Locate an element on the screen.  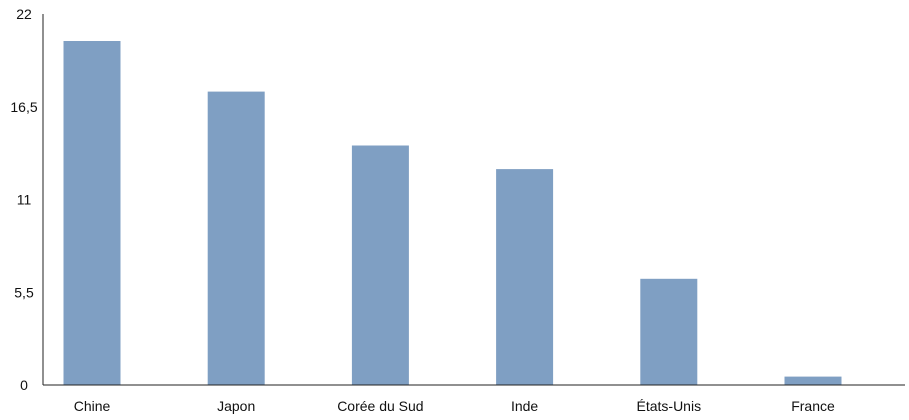
y-tick-label: 22 is located at coordinates (24, 14).